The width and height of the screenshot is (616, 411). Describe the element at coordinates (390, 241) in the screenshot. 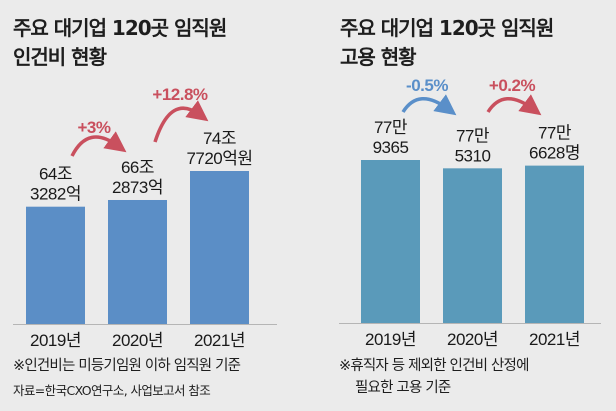

I see `chart2-bar-2019년` at that location.